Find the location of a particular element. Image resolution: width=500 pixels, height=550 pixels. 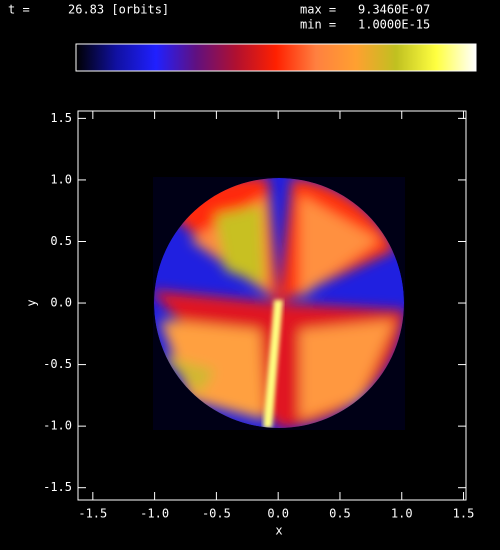

y-tick-label: 1.5 is located at coordinates (61, 118).